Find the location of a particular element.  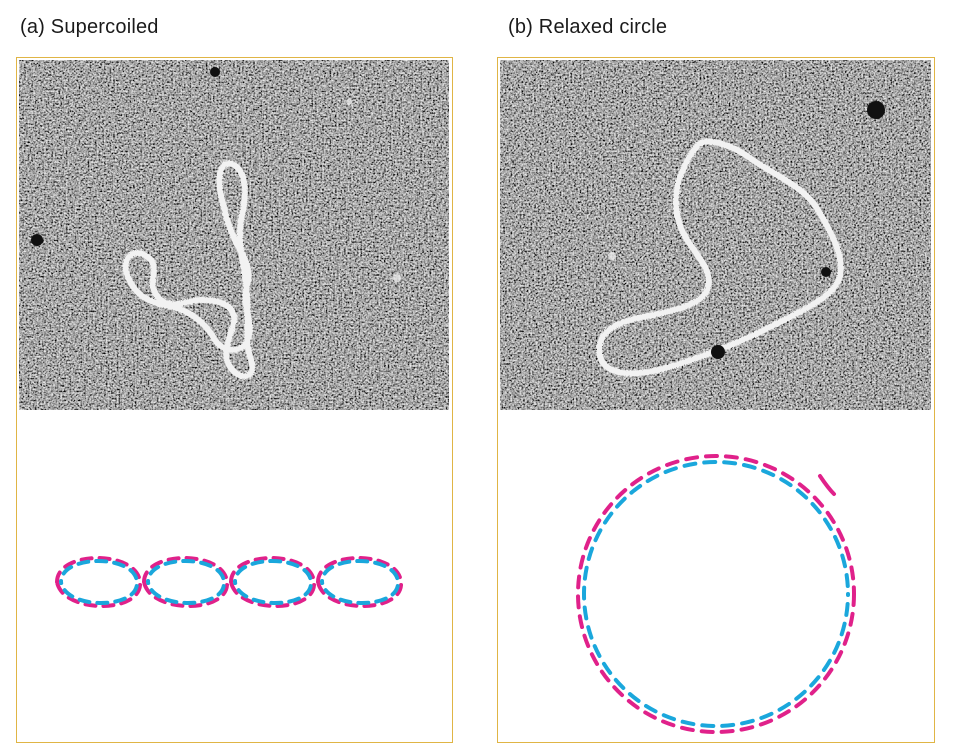

relaxed-strand-blue is located at coordinates (716, 594).